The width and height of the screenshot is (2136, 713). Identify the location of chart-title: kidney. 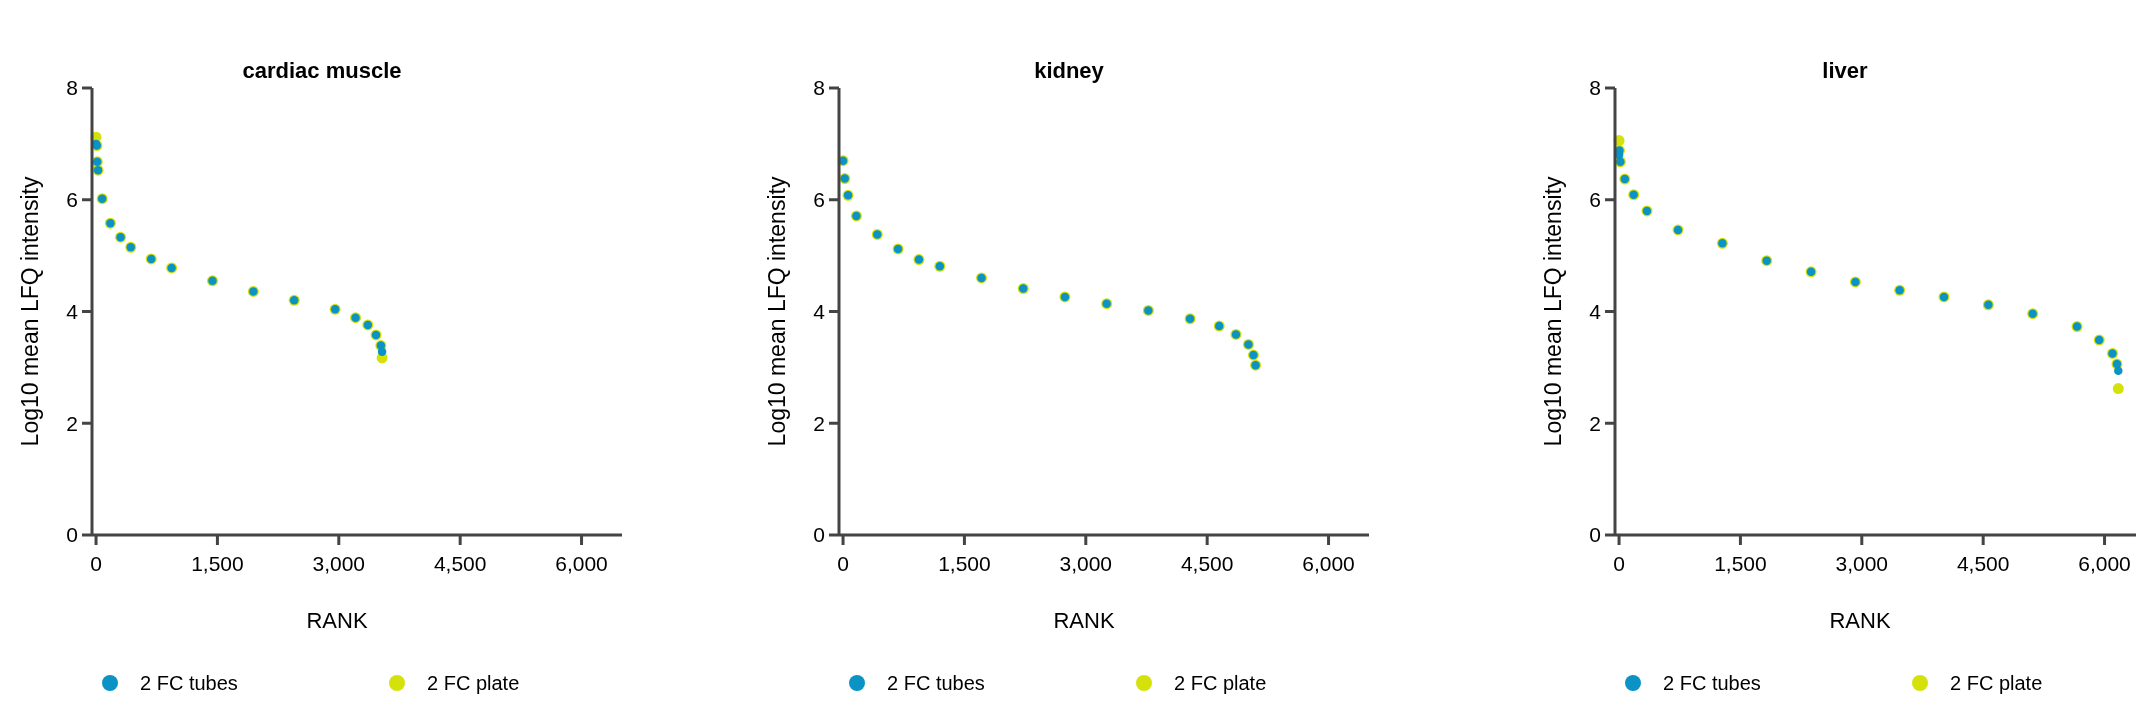
(1069, 70).